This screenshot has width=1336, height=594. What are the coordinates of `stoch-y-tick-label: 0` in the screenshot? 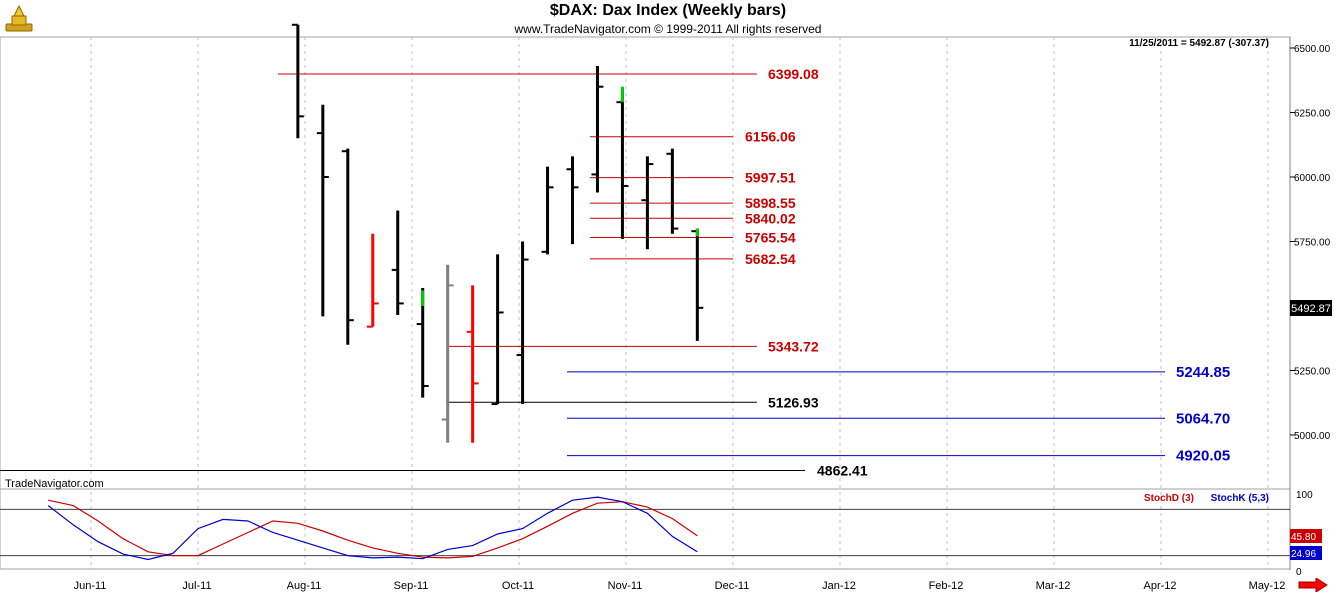 It's located at (1299, 572).